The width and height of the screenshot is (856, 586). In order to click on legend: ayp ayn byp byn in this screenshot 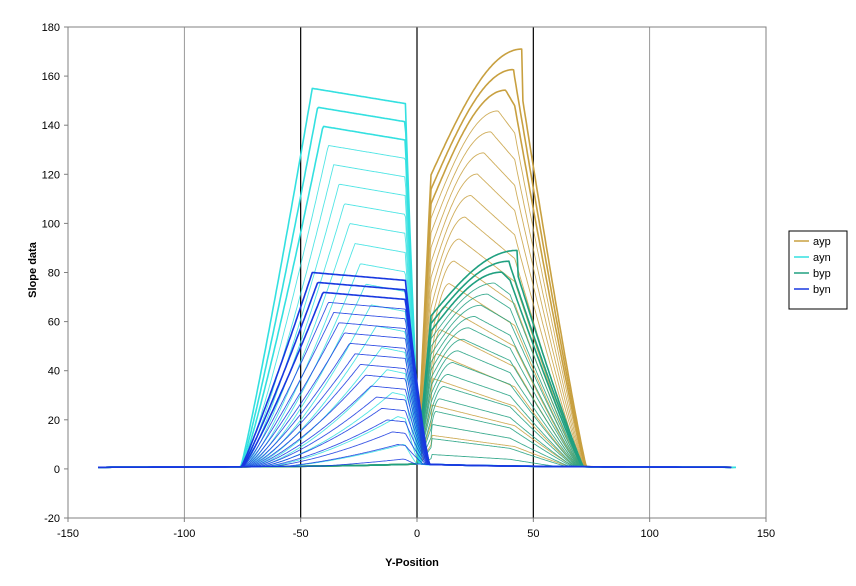, I will do `click(818, 270)`.